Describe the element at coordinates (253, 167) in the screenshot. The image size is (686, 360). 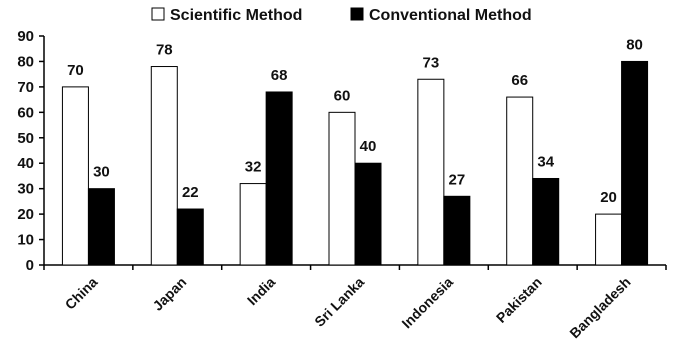
I see `data-label-scientific-method: 32` at that location.